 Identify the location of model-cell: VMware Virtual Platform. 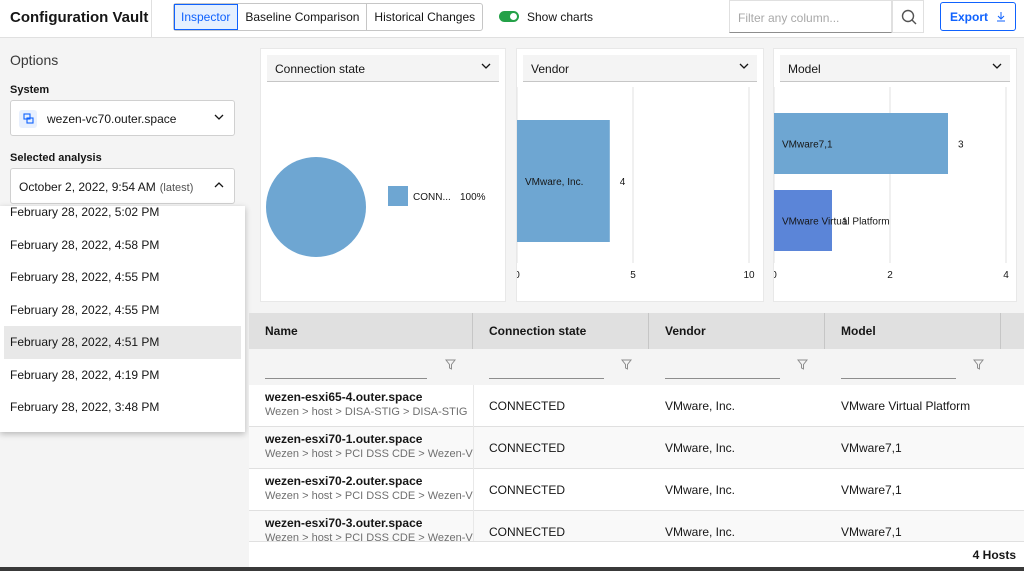
(906, 406).